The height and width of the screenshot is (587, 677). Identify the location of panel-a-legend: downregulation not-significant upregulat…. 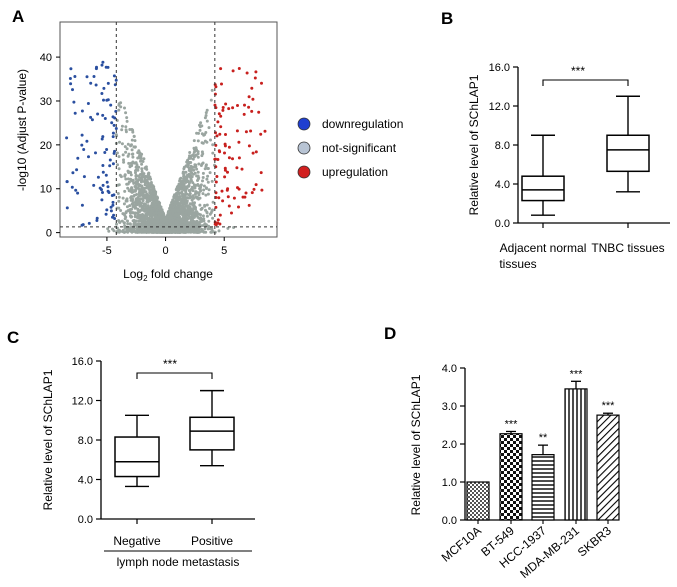
(350, 148).